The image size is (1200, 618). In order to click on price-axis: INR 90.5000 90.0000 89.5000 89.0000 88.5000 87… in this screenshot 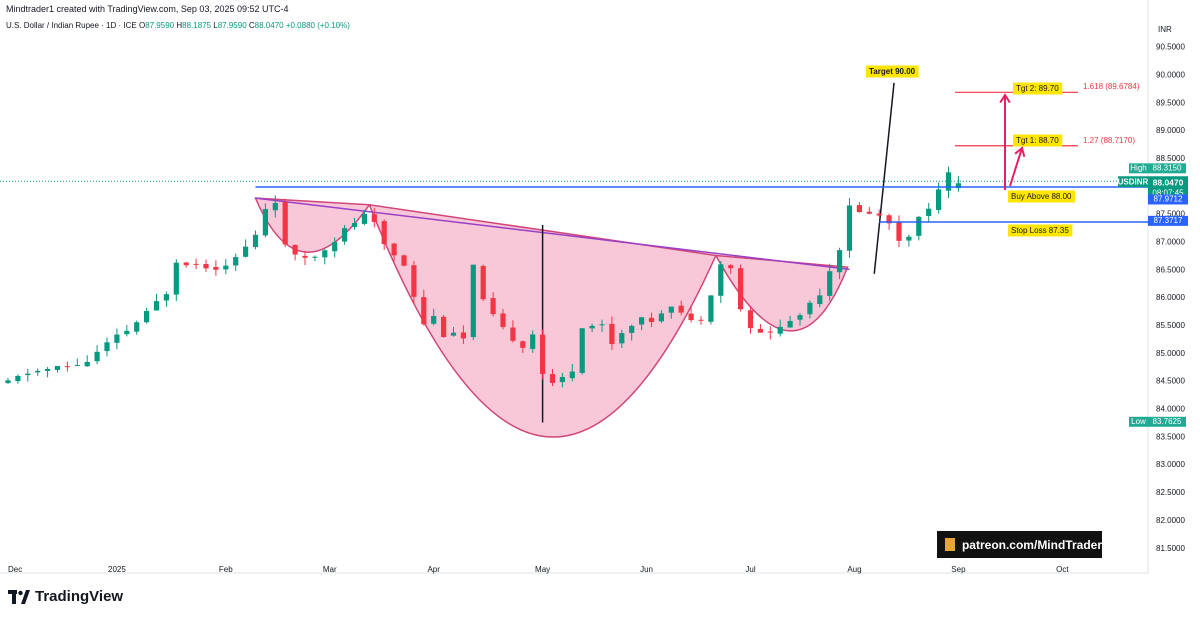, I will do `click(1153, 289)`.